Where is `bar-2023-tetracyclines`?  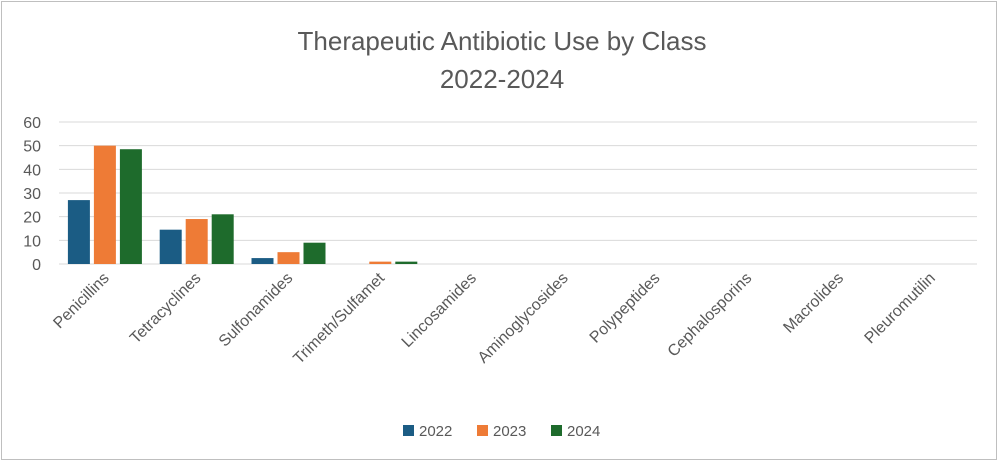 bar-2023-tetracyclines is located at coordinates (196, 241).